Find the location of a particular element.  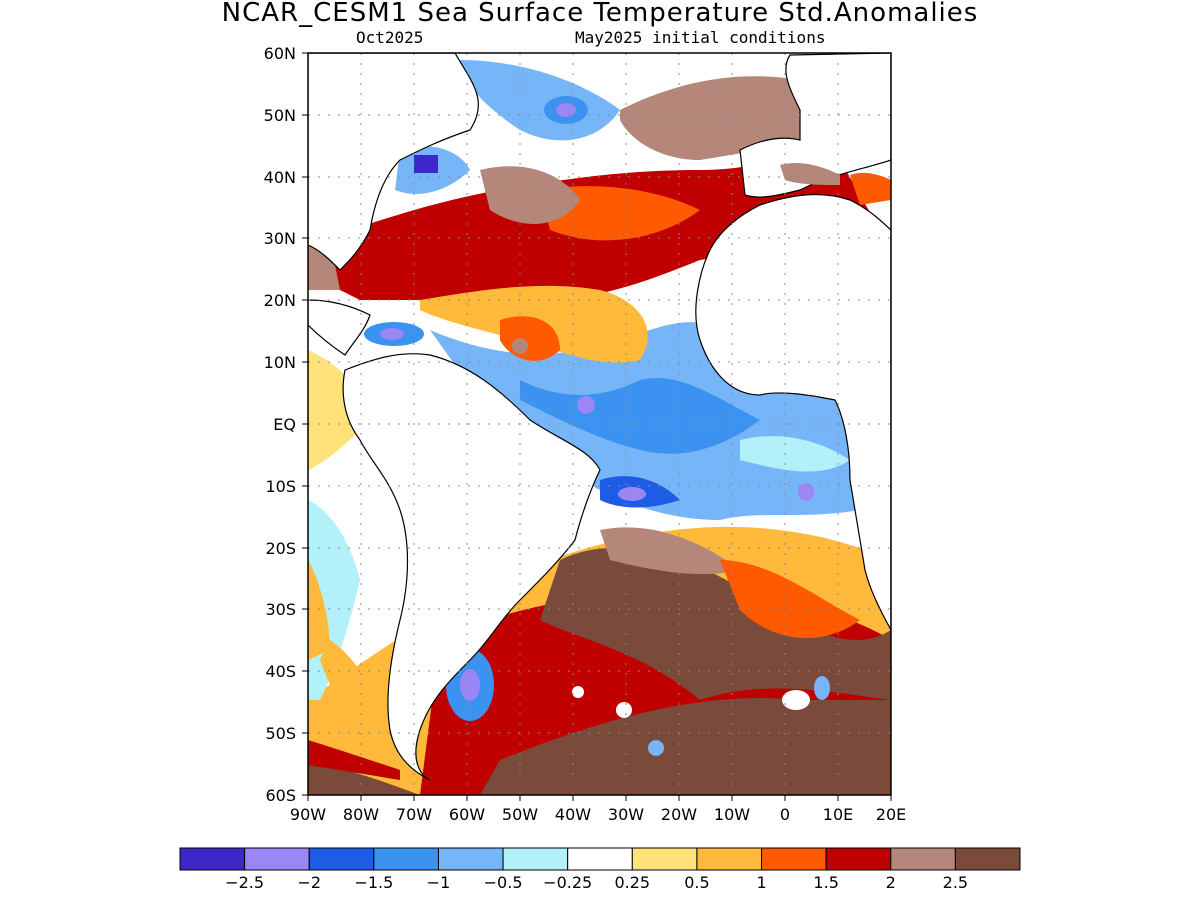

colorbar-label: −2 is located at coordinates (309, 882).